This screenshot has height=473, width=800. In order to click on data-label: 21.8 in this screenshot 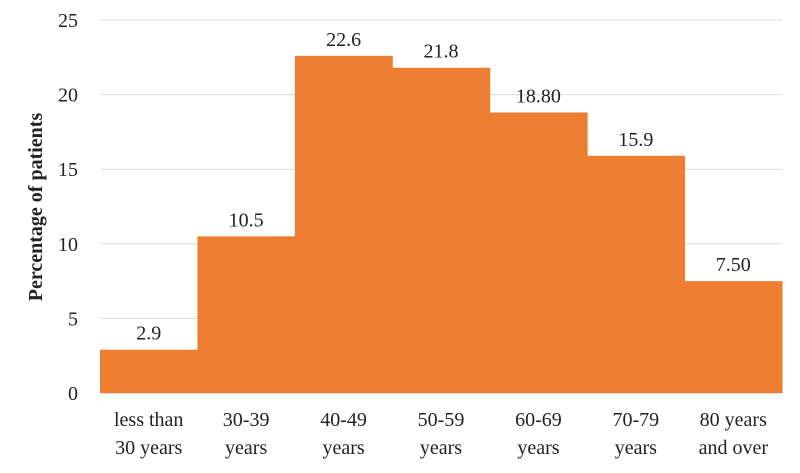, I will do `click(441, 52)`.